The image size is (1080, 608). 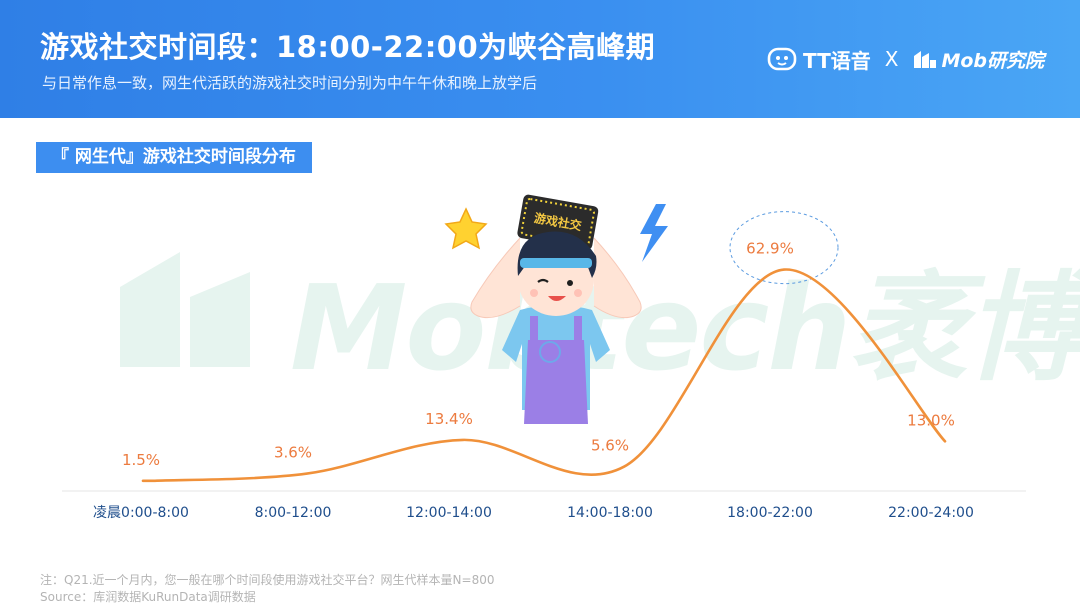 I want to click on value-label: 62.9%, so click(x=770, y=249).